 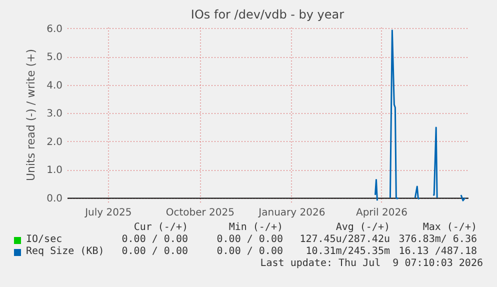 What do you see at coordinates (345, 240) in the screenshot?
I see `text: 127.45u/287.42u` at bounding box center [345, 240].